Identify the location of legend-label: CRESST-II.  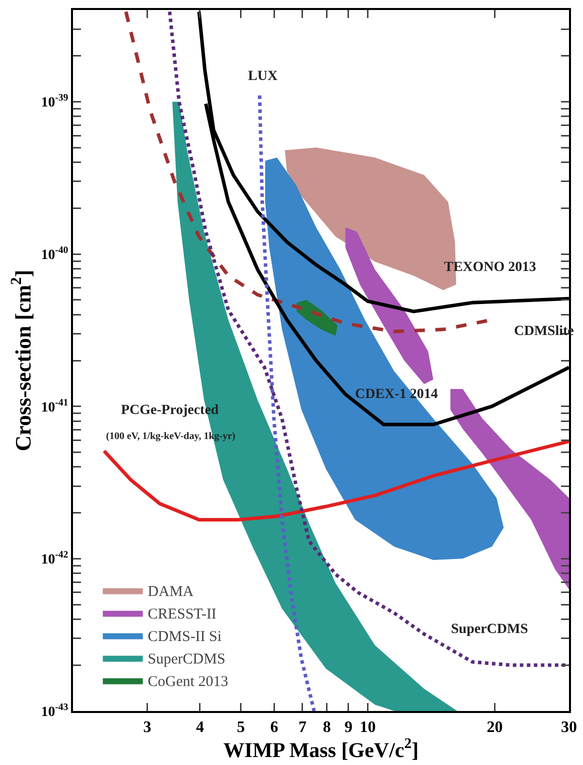
(182, 614).